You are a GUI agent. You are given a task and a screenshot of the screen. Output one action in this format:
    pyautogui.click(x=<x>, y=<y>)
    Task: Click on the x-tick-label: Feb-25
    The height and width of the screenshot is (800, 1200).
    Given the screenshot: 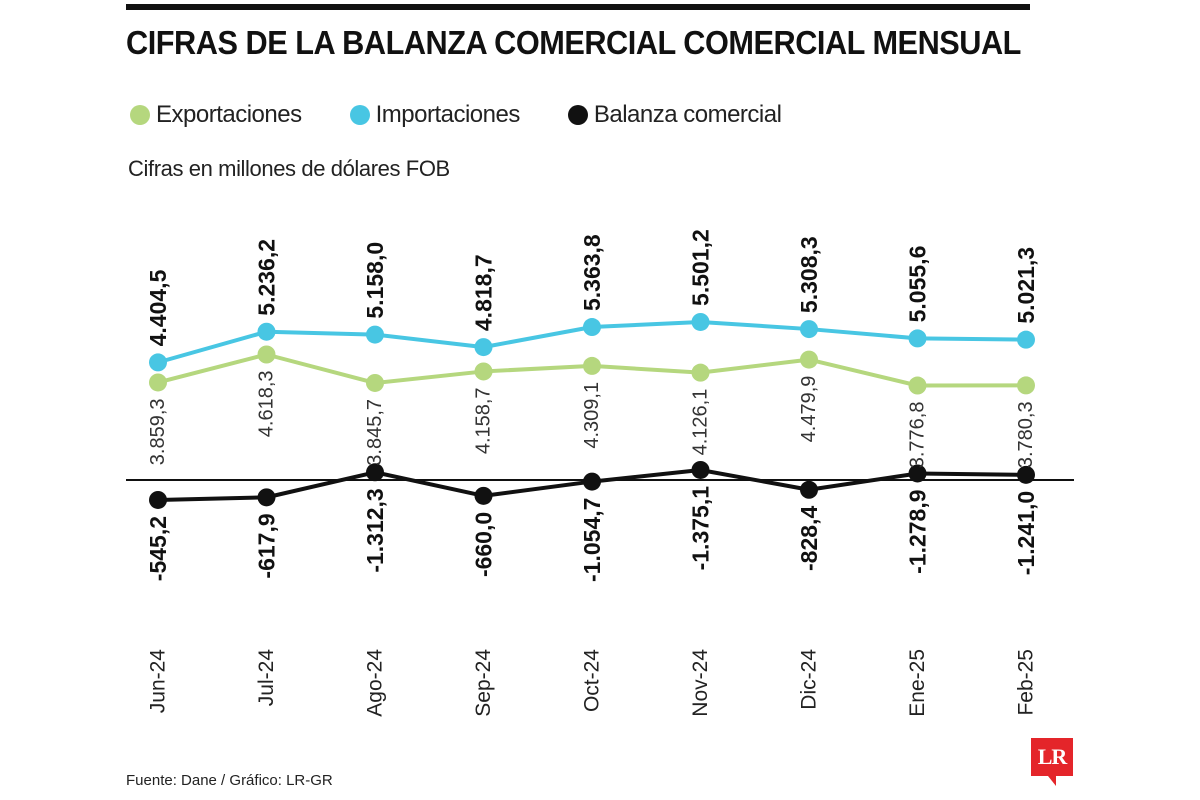 What is the action you would take?
    pyautogui.click(x=1026, y=682)
    